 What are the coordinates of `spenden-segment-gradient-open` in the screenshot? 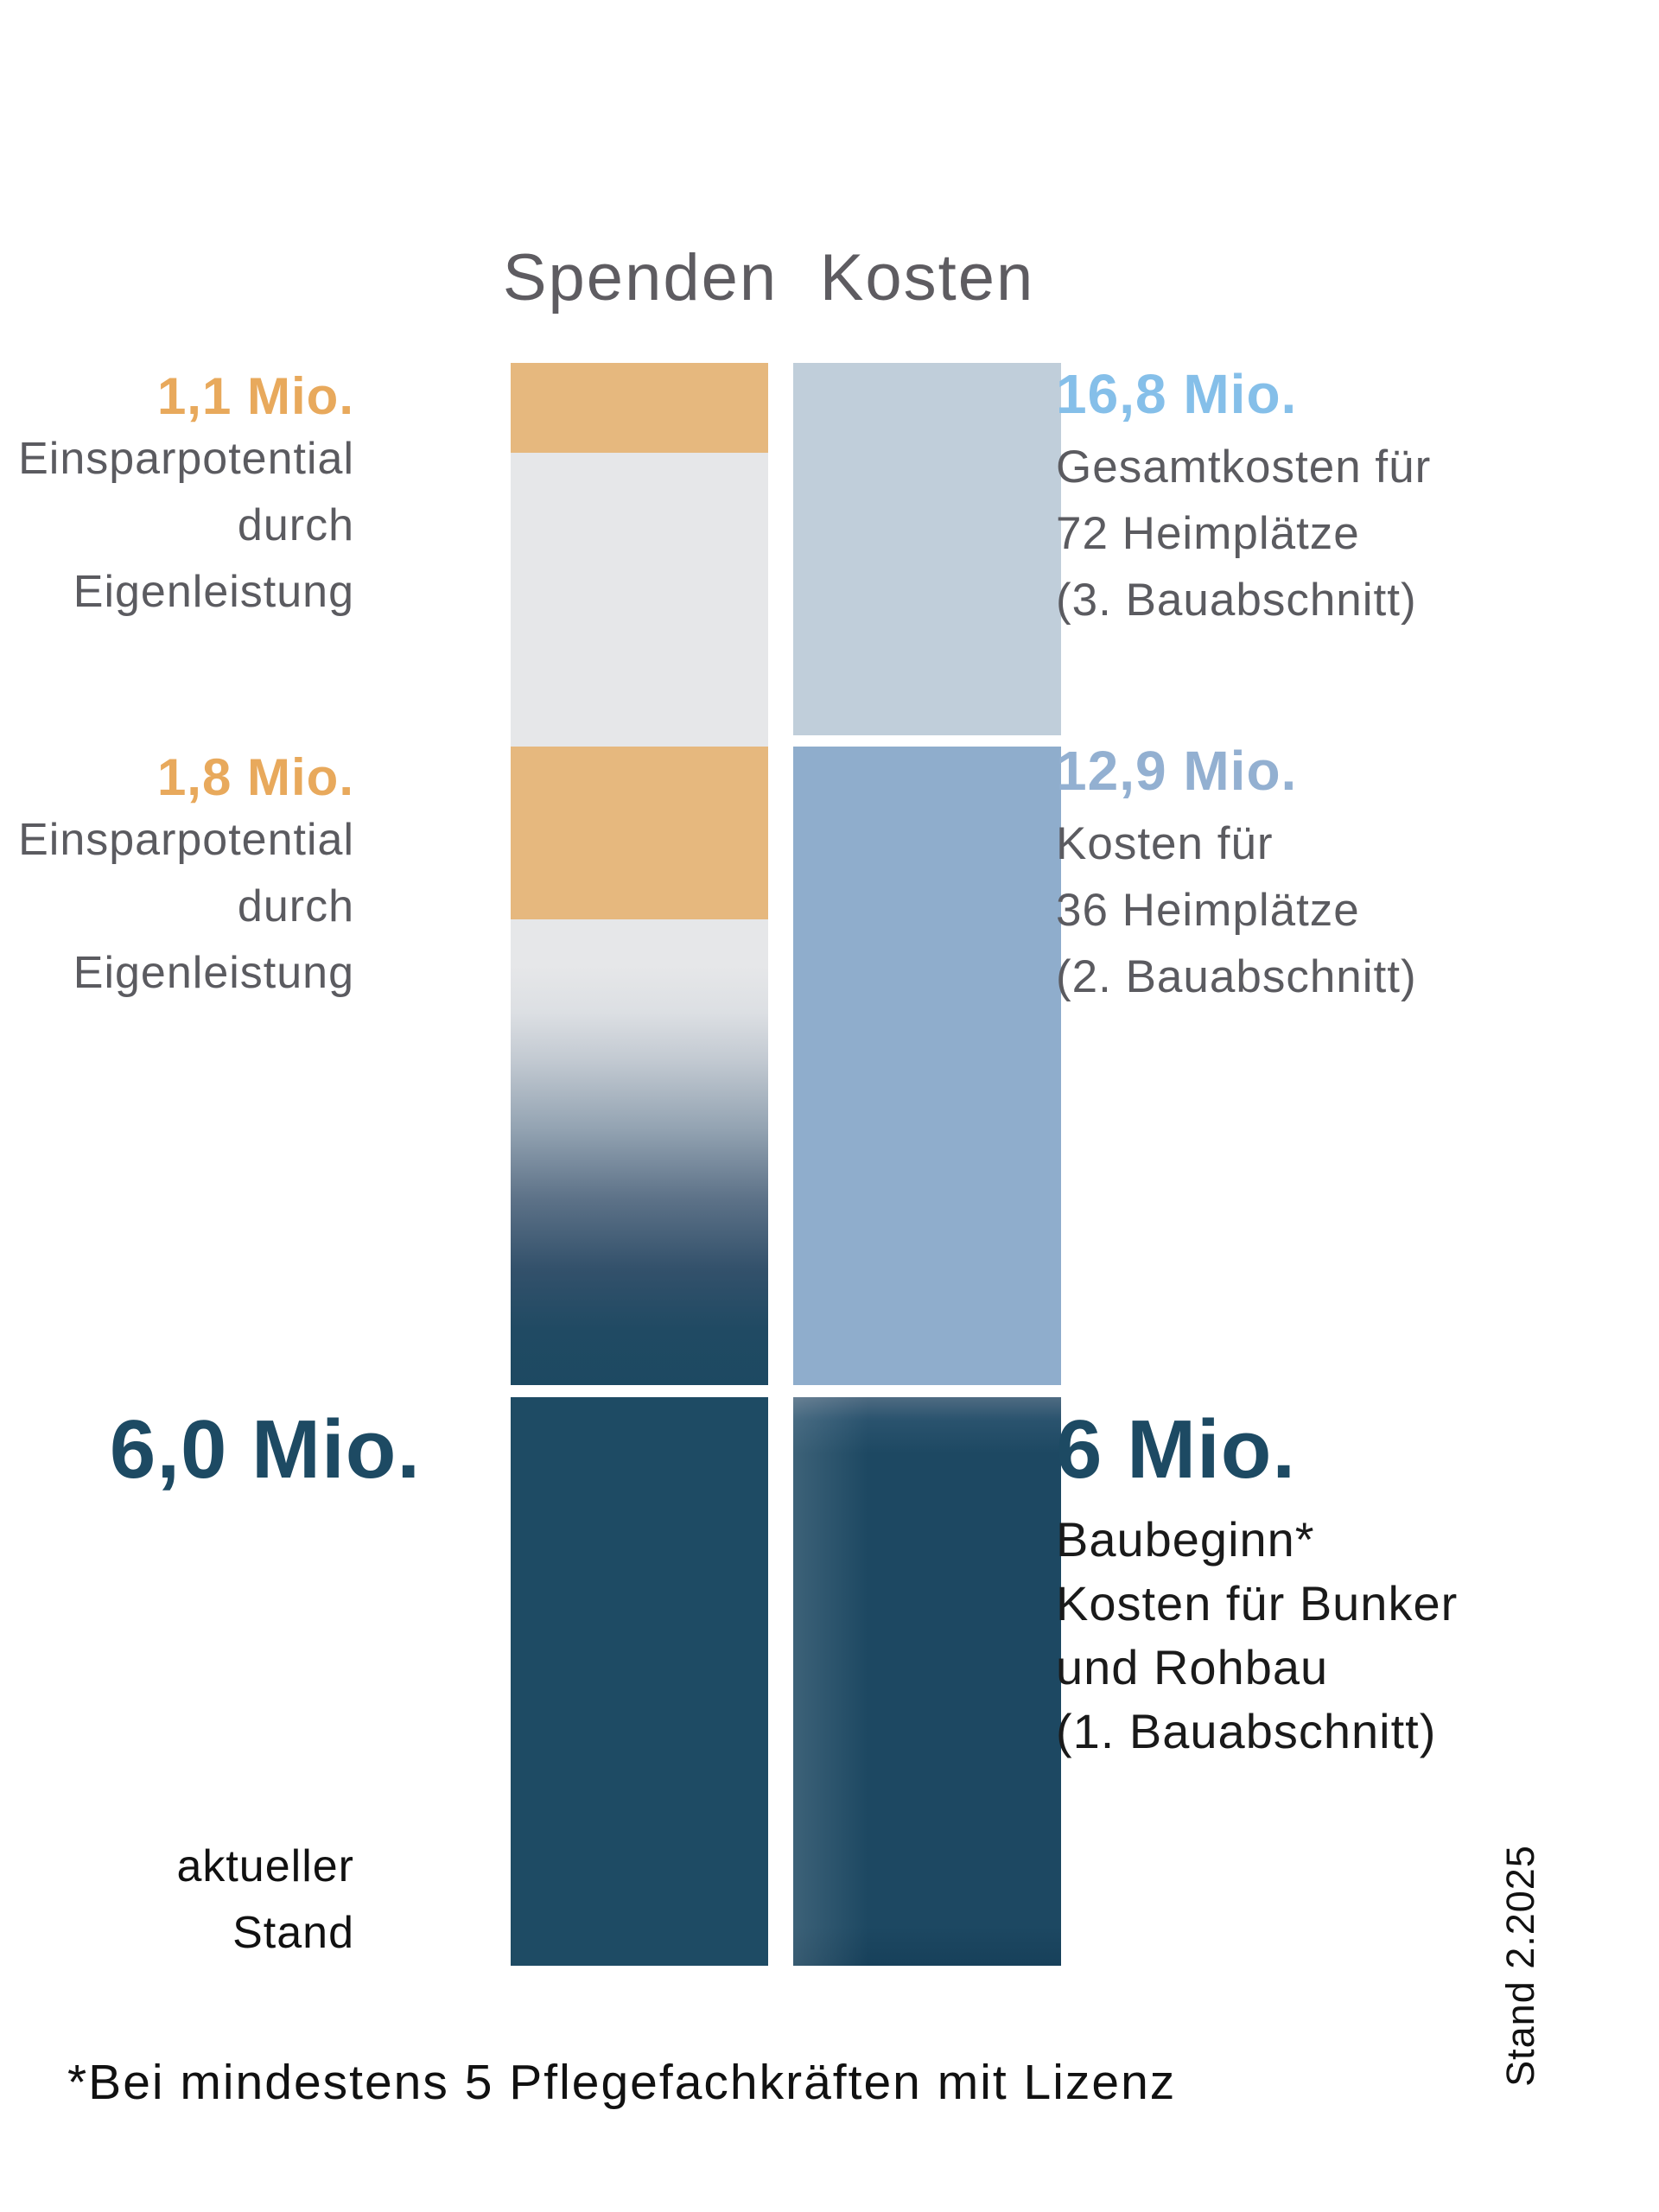 It's located at (639, 1152).